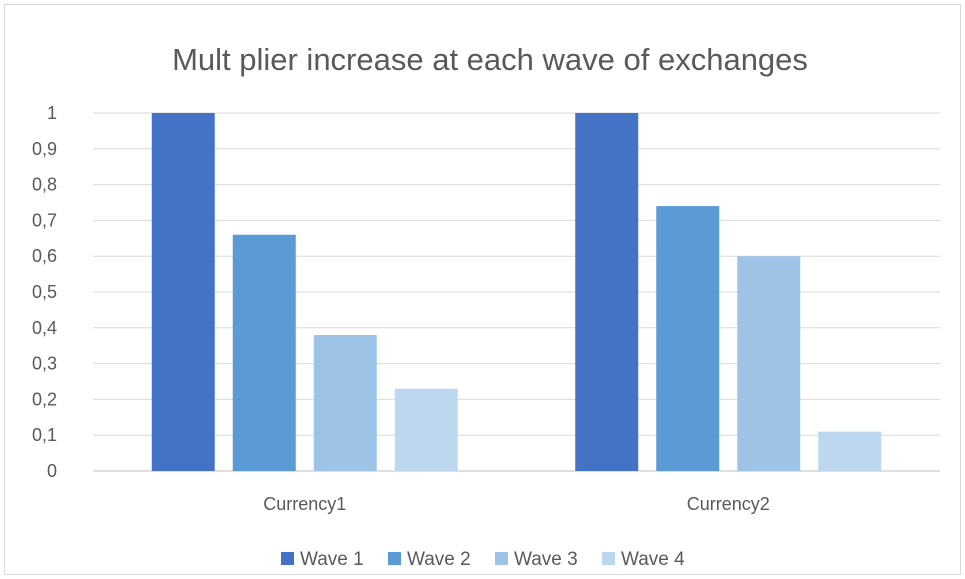 The height and width of the screenshot is (579, 965). Describe the element at coordinates (44, 364) in the screenshot. I see `y-tick-label: 0,3` at that location.